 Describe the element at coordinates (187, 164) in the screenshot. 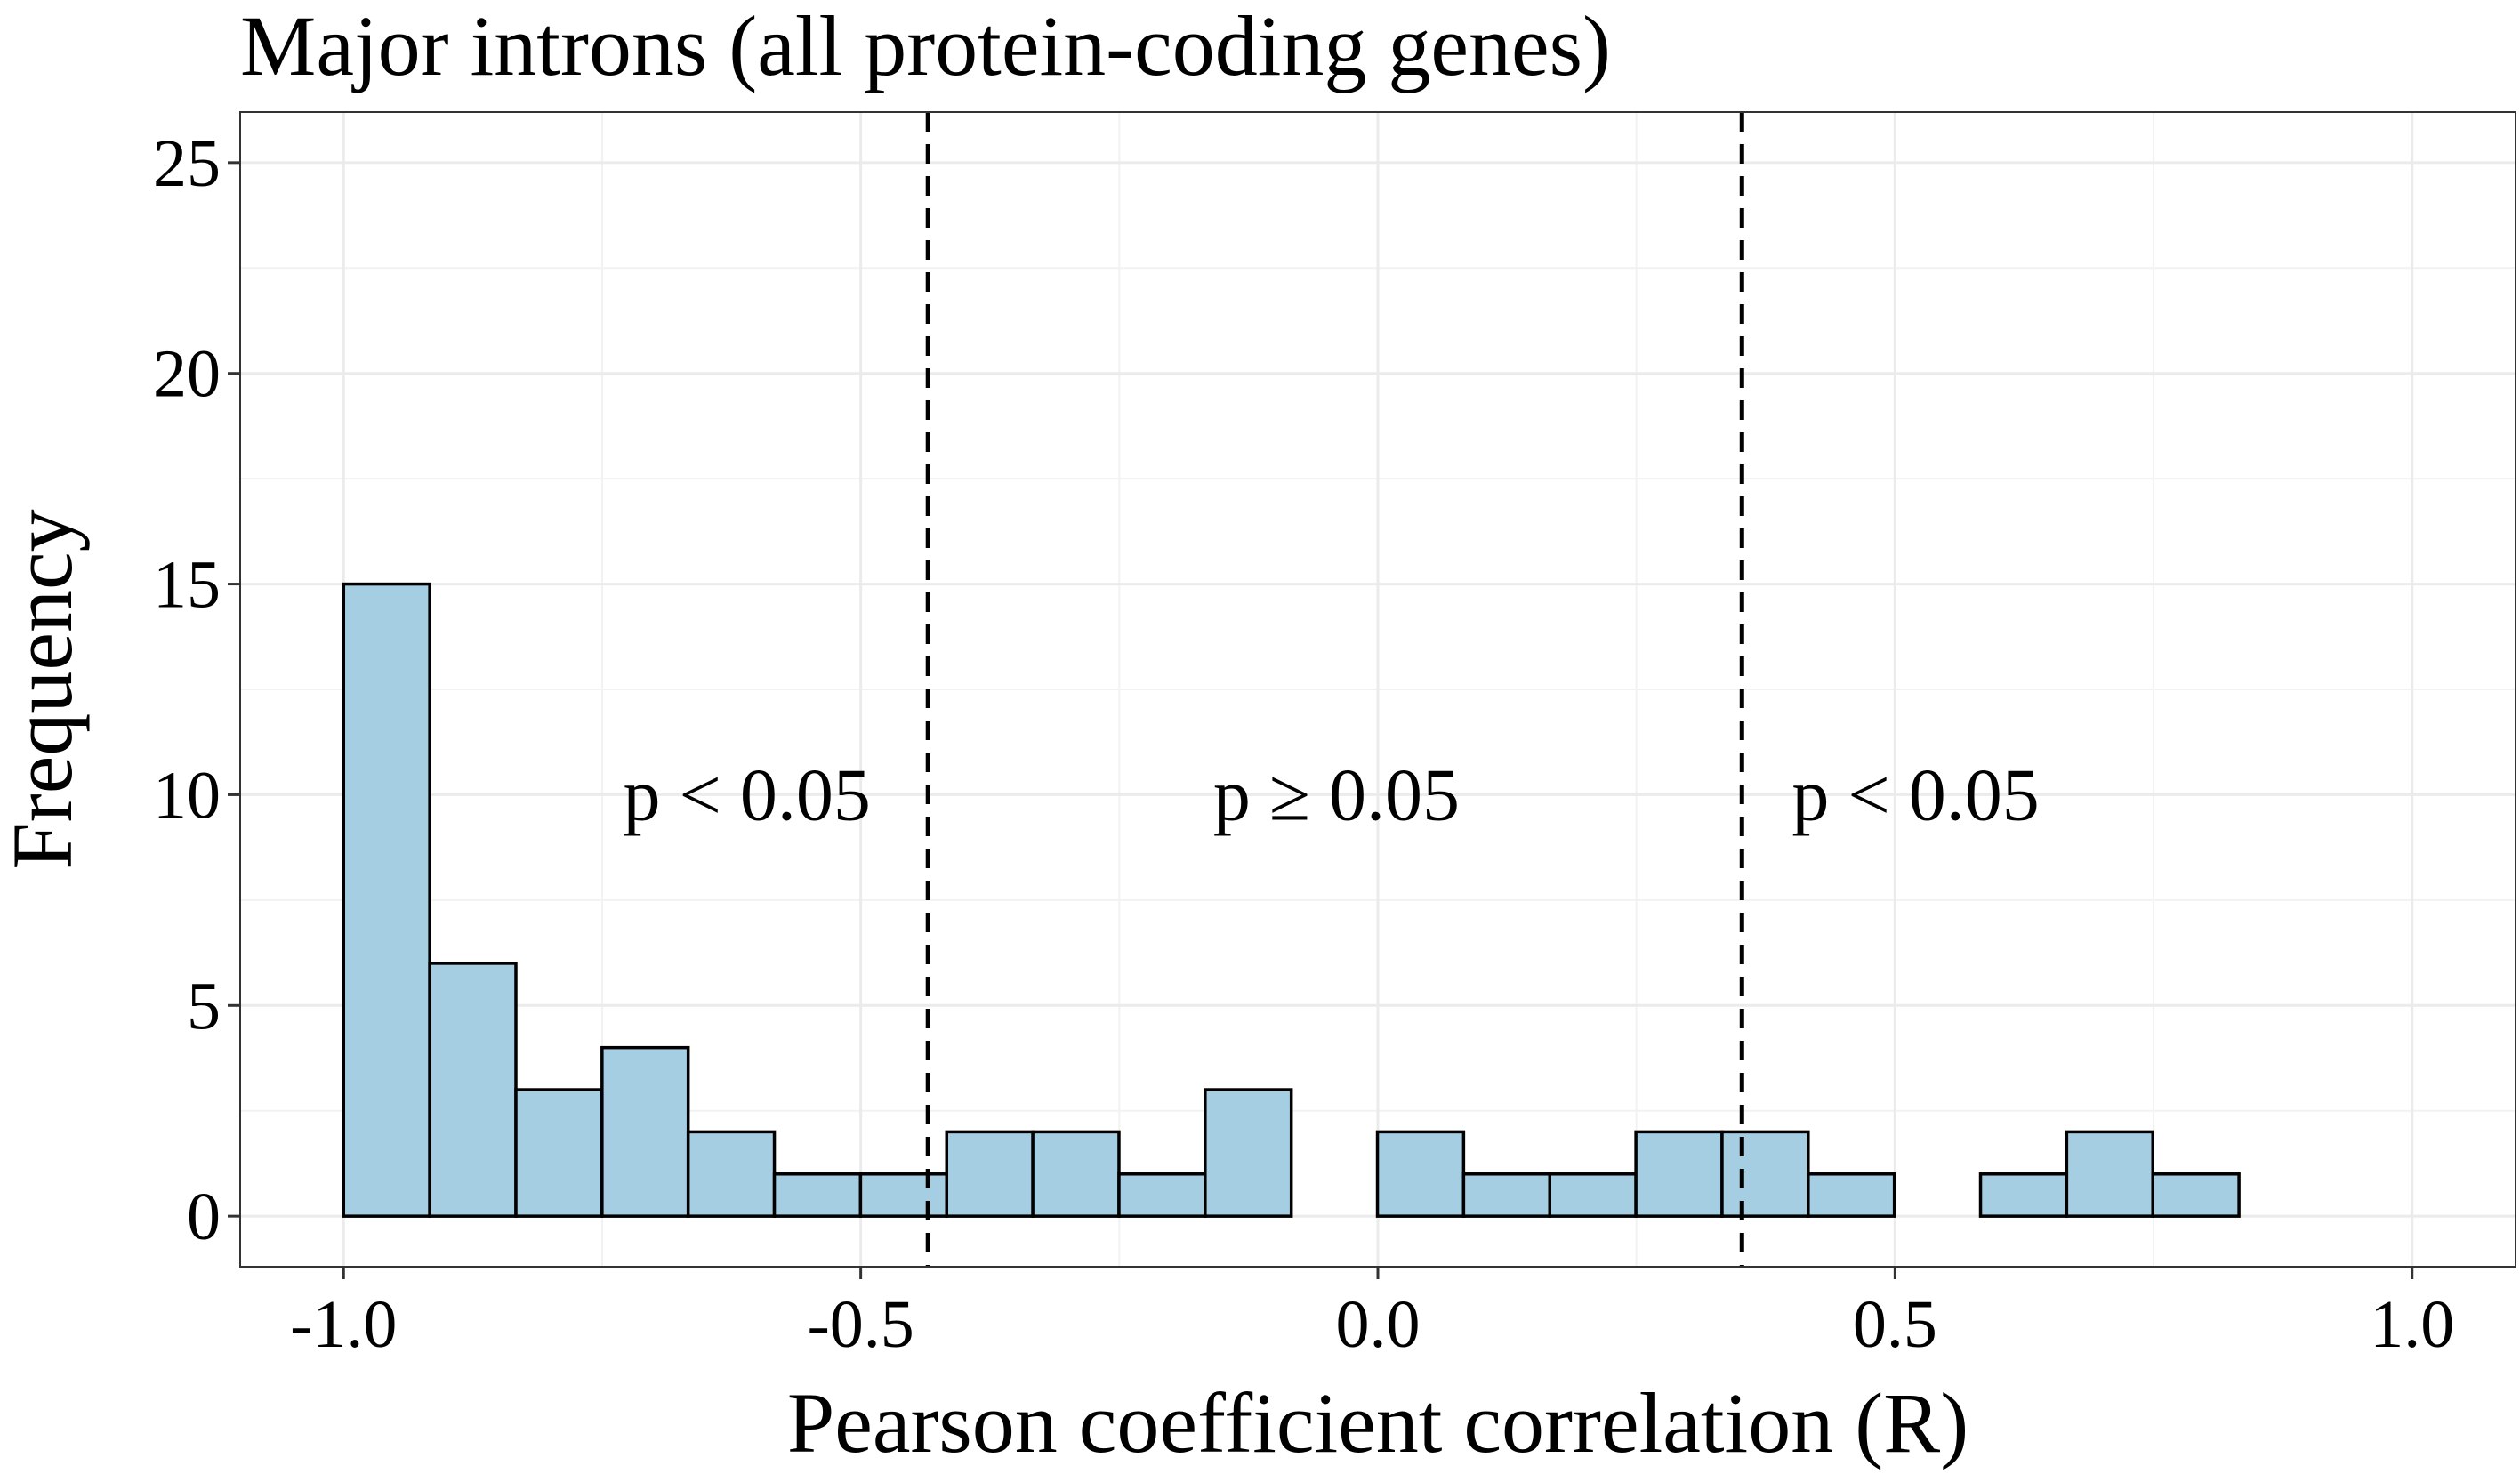

I see `y-tick-label: 25` at that location.